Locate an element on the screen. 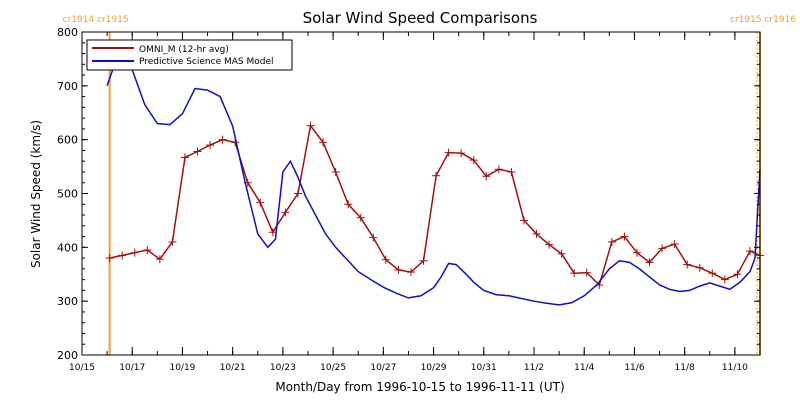 The width and height of the screenshot is (800, 400). y-tick-label: 300 is located at coordinates (67, 301).